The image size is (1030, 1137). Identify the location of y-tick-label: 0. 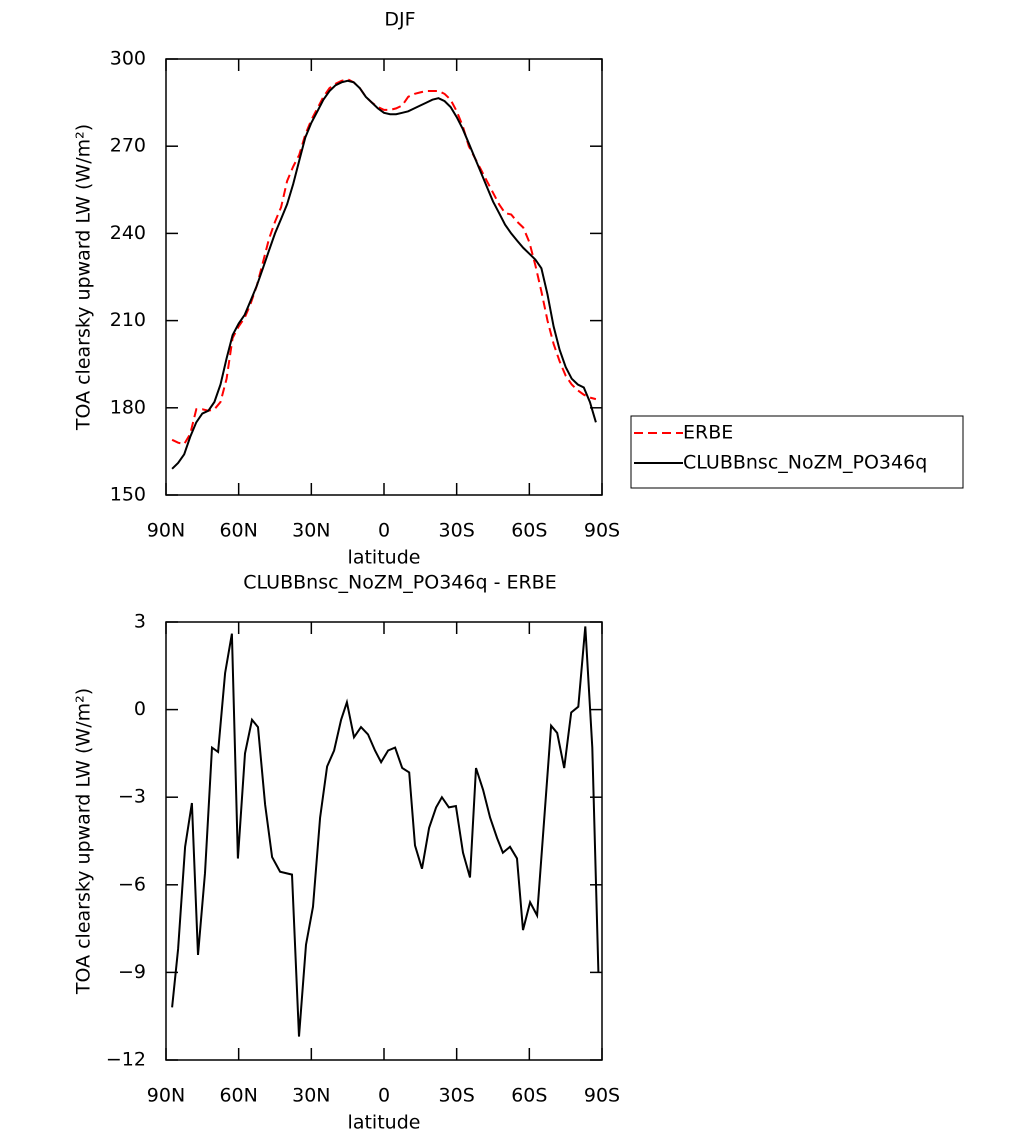
(140, 709).